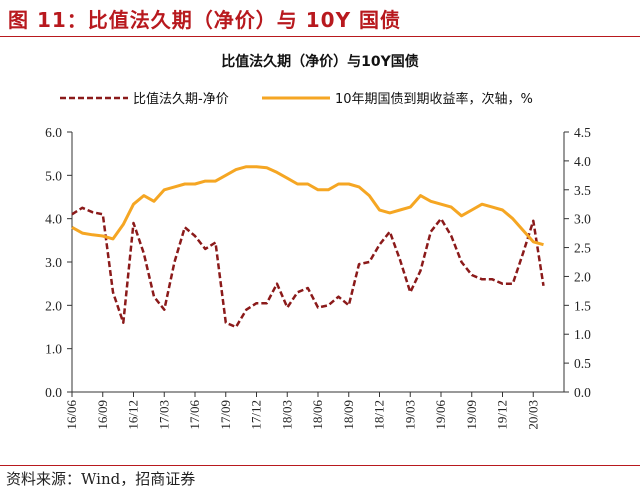  I want to click on x-tick-label: 17/09, so click(225, 415).